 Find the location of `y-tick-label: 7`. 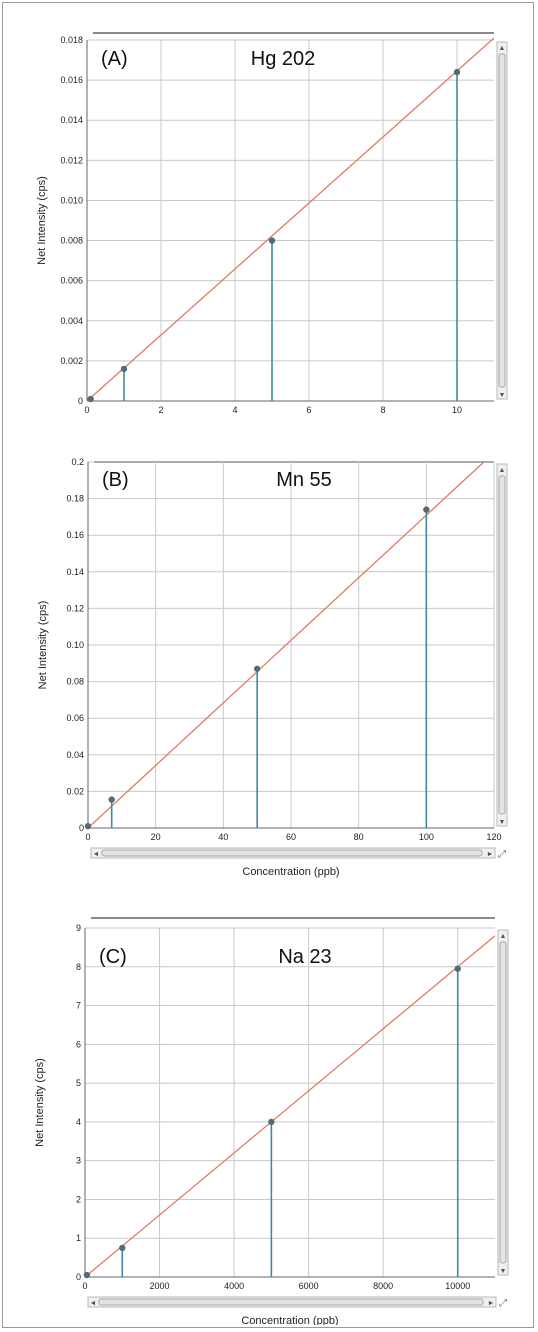

y-tick-label: 7 is located at coordinates (78, 1006).